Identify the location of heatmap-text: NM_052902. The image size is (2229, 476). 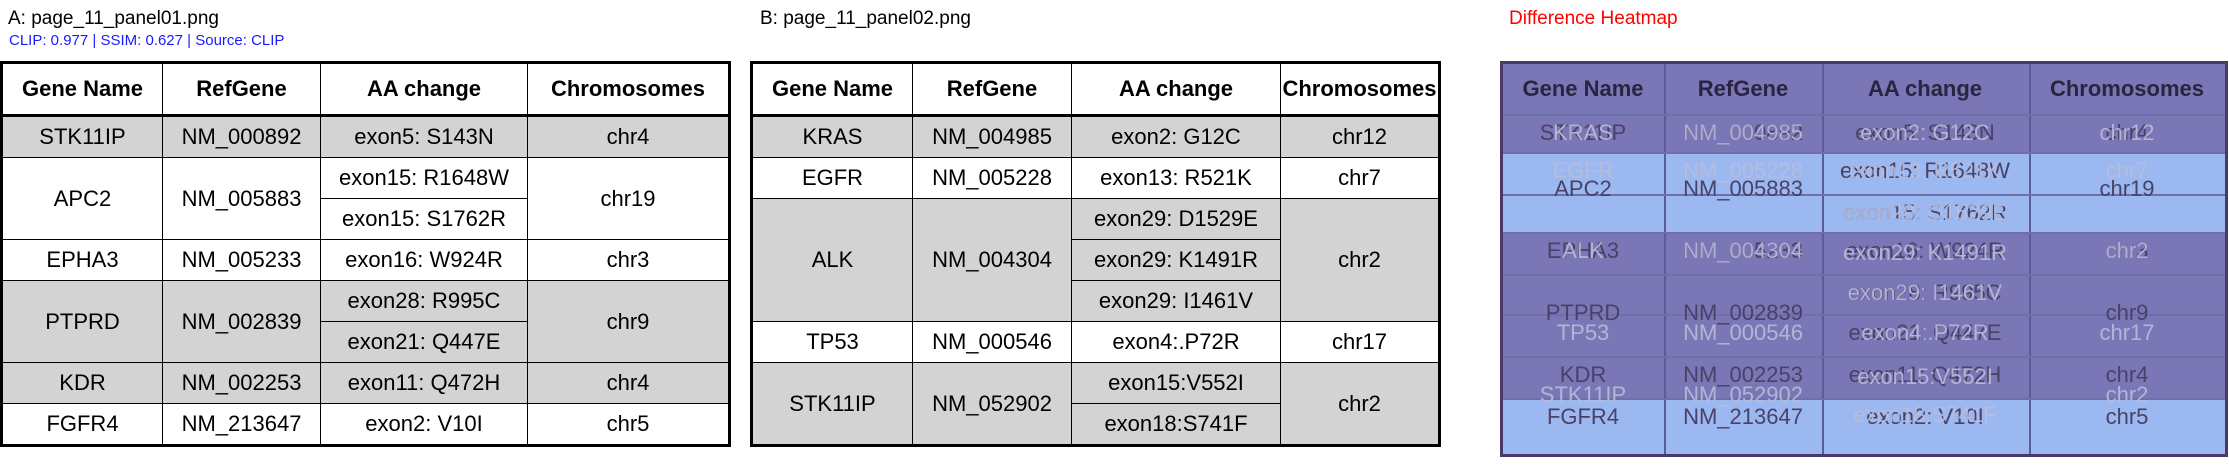
(1743, 394).